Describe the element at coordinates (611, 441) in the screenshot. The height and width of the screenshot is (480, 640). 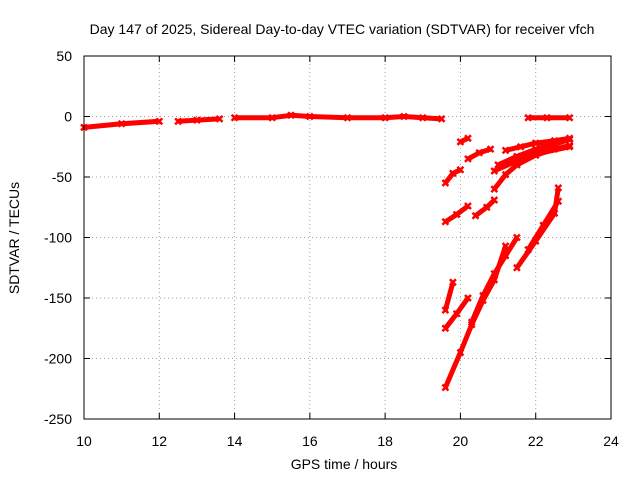
I see `x-tick-label: 24` at that location.